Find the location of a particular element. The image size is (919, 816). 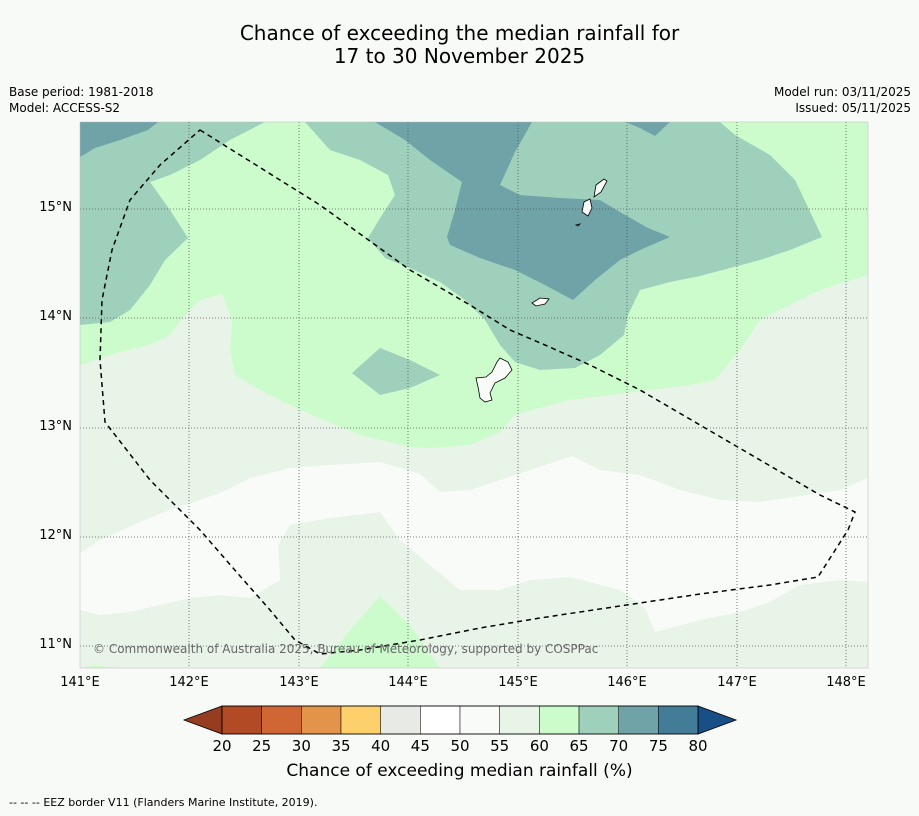

colorbar is located at coordinates (460, 720).